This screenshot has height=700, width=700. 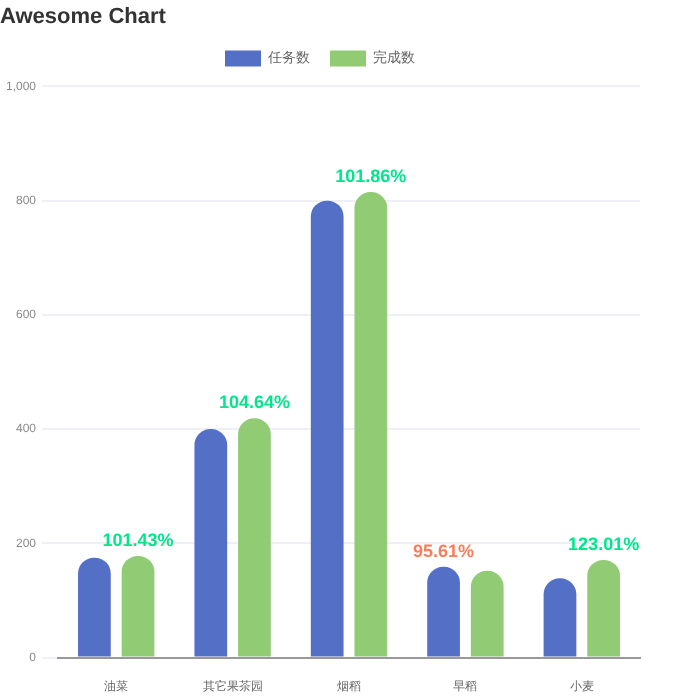 I want to click on annotation: 101.43%, so click(x=138, y=539).